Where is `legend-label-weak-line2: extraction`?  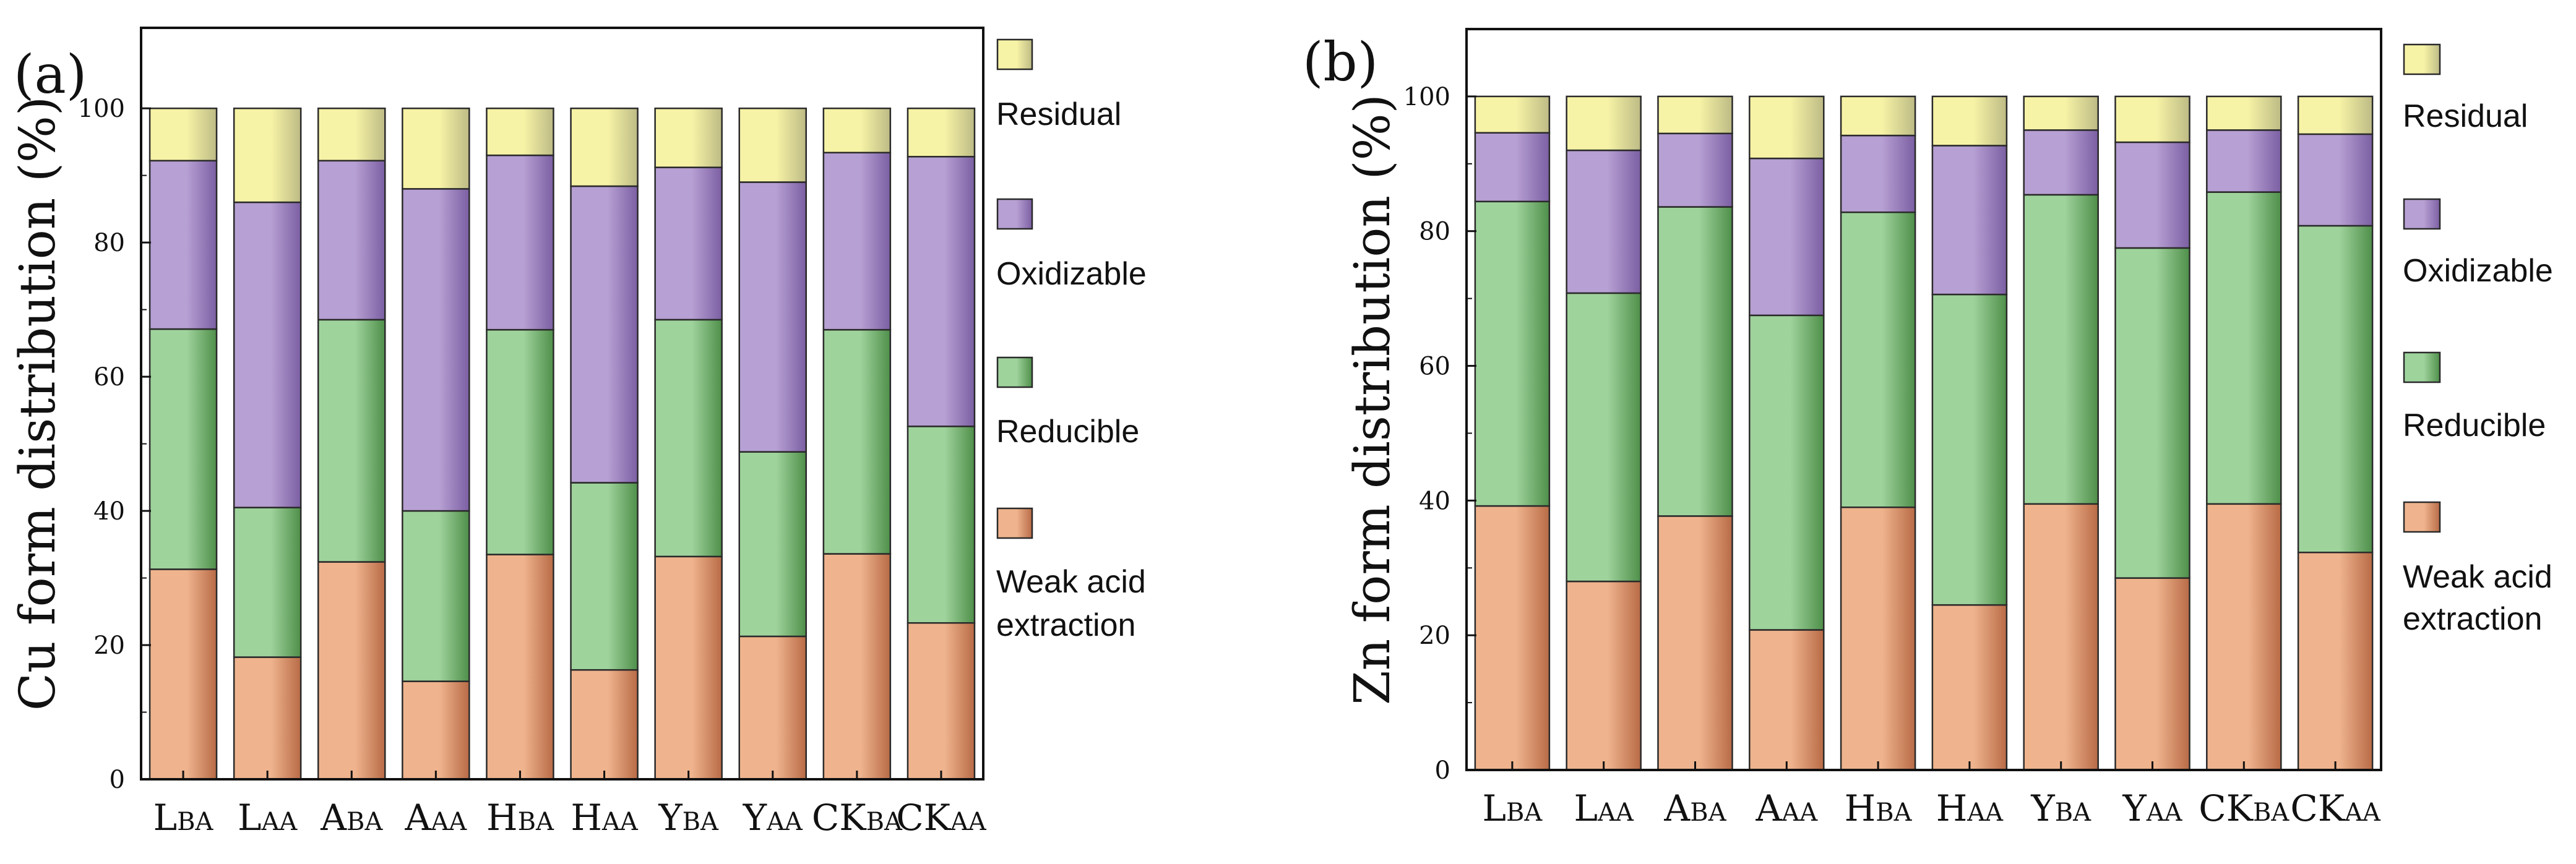 legend-label-weak-line2: extraction is located at coordinates (1065, 625).